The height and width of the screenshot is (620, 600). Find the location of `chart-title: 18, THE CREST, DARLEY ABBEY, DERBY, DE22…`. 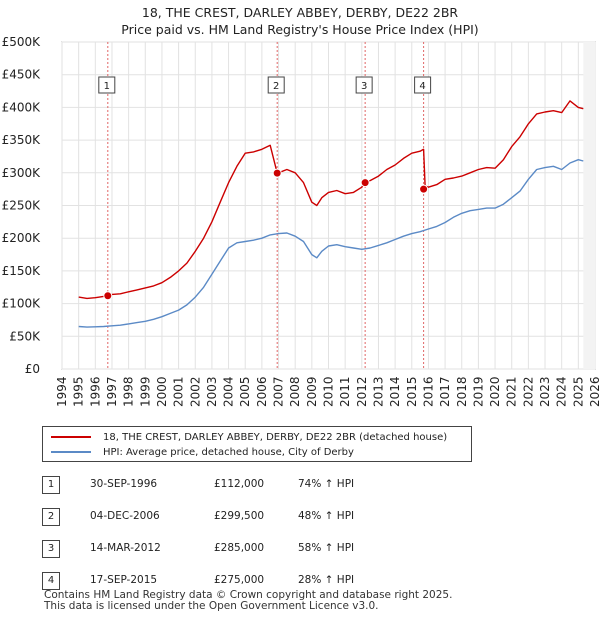

chart-title: 18, THE CREST, DARLEY ABBEY, DERBY, DE22… is located at coordinates (300, 21).